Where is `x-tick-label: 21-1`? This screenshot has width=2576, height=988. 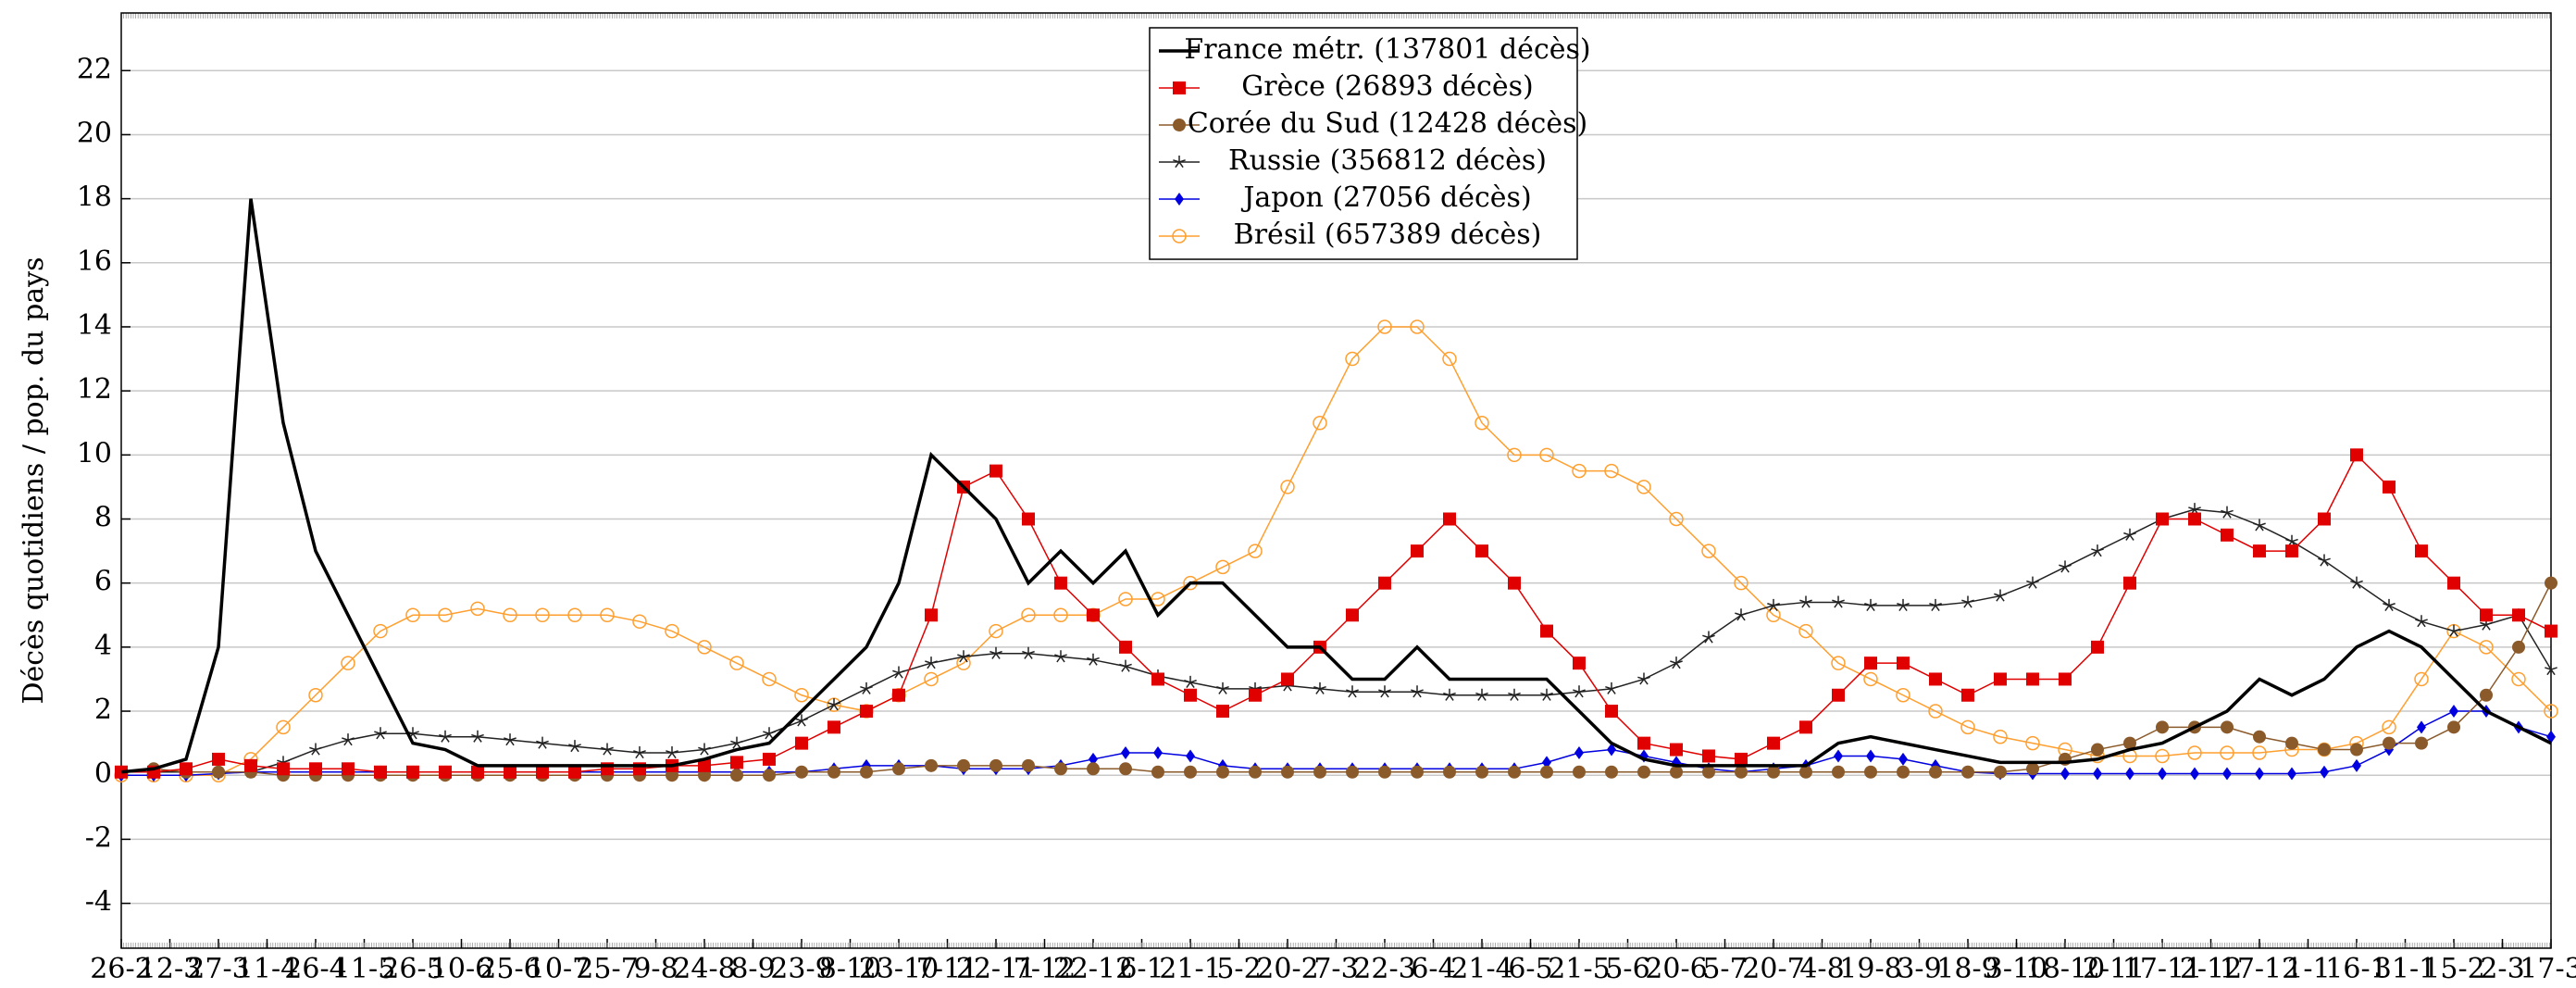
x-tick-label: 21-1 is located at coordinates (1190, 968).